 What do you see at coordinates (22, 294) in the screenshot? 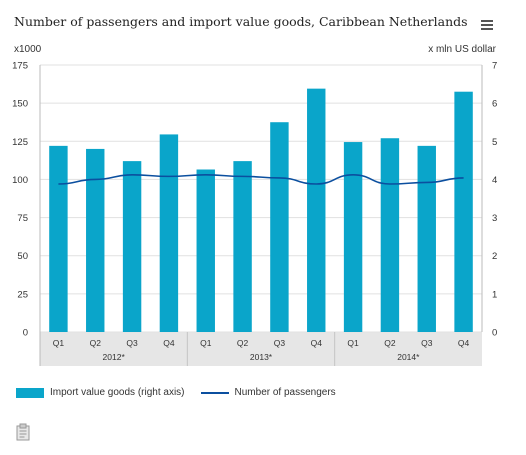
I see `left-tick-label: 25` at bounding box center [22, 294].